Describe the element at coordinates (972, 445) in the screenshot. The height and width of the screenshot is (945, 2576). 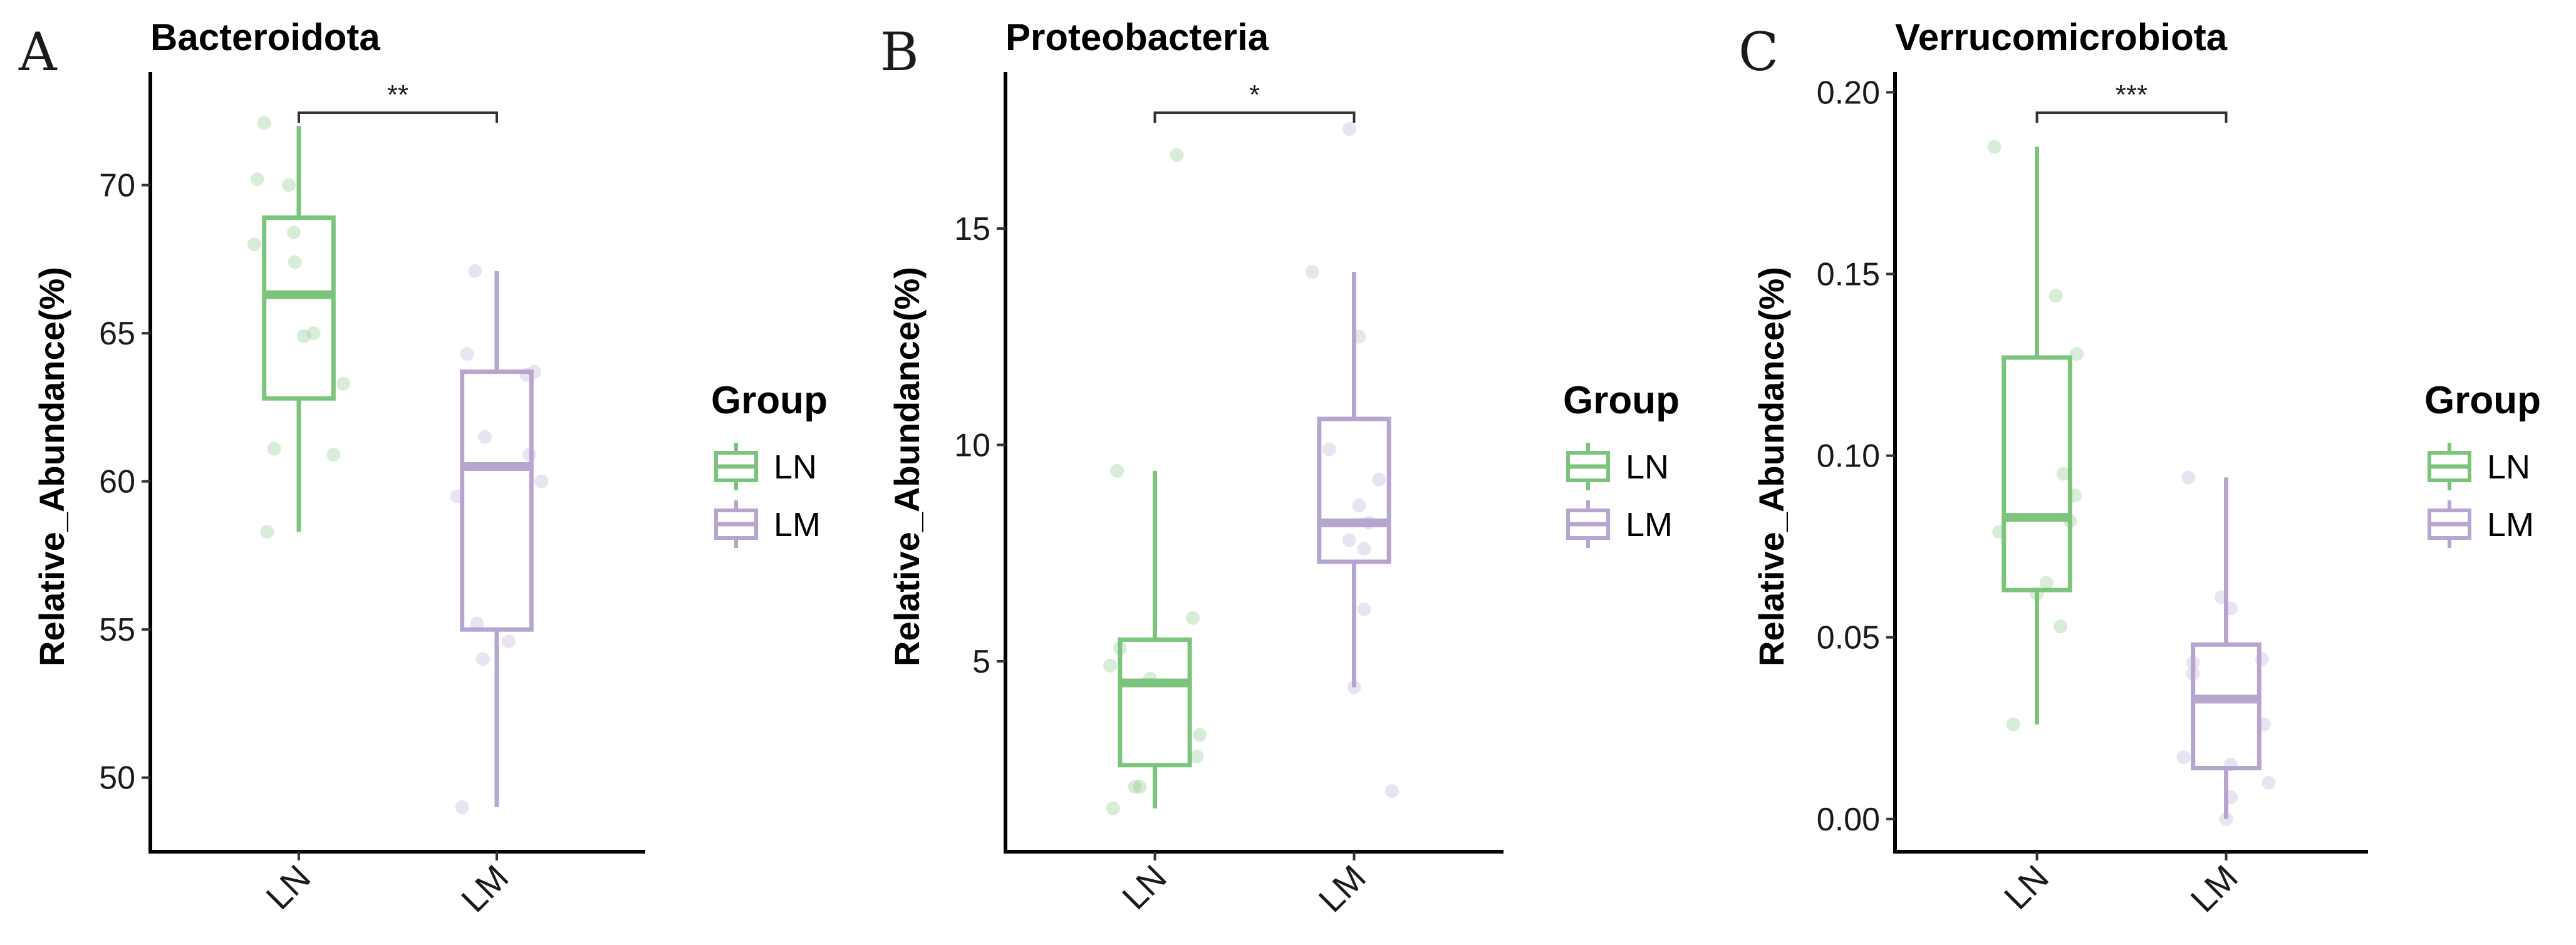
I see `y-tick-label: 10` at that location.